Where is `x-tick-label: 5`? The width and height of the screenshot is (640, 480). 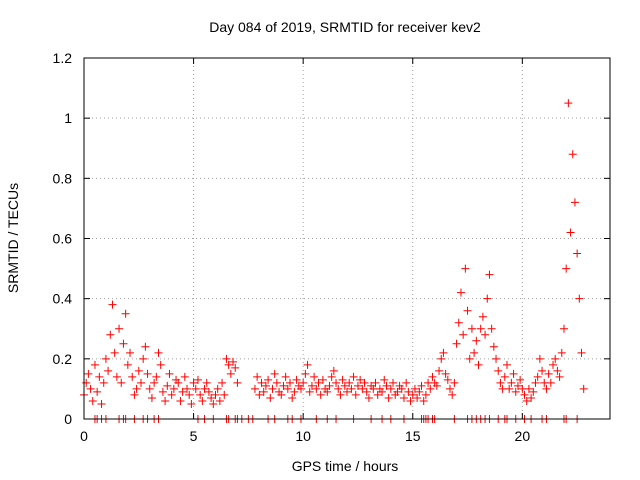
x-tick-label: 5 is located at coordinates (194, 436).